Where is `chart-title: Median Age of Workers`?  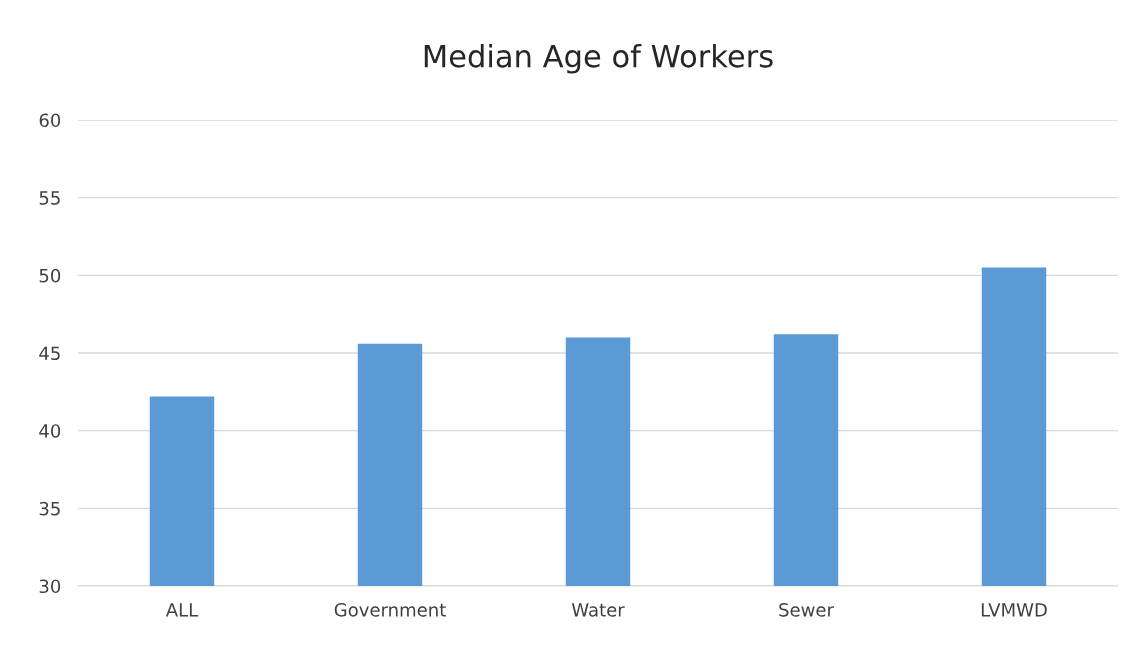
chart-title: Median Age of Workers is located at coordinates (598, 59).